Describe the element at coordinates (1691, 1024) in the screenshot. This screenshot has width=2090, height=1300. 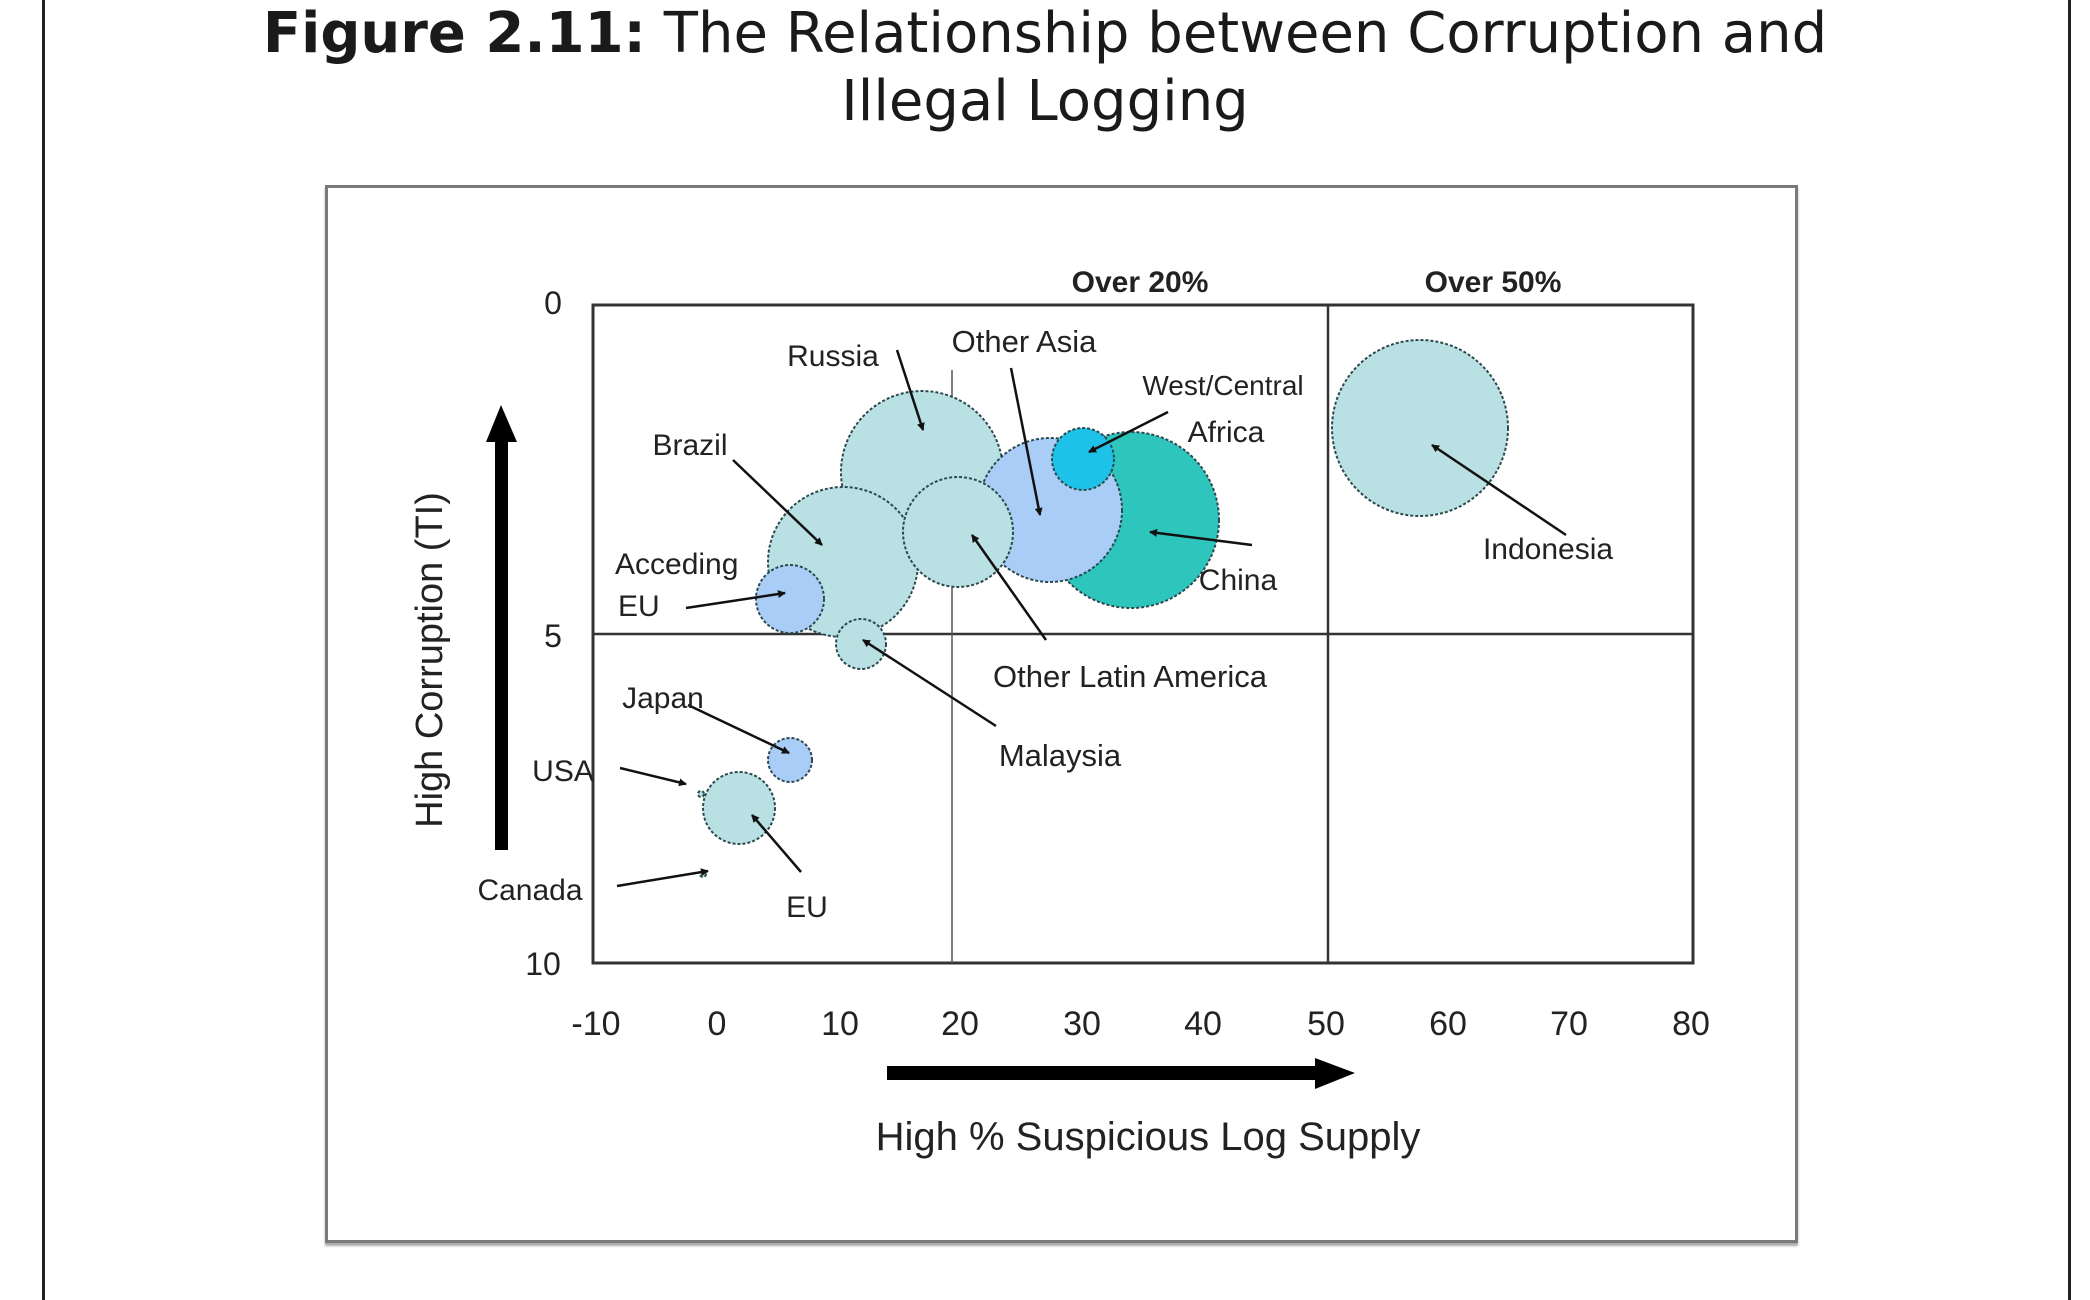
I see `svg-text: 80` at that location.